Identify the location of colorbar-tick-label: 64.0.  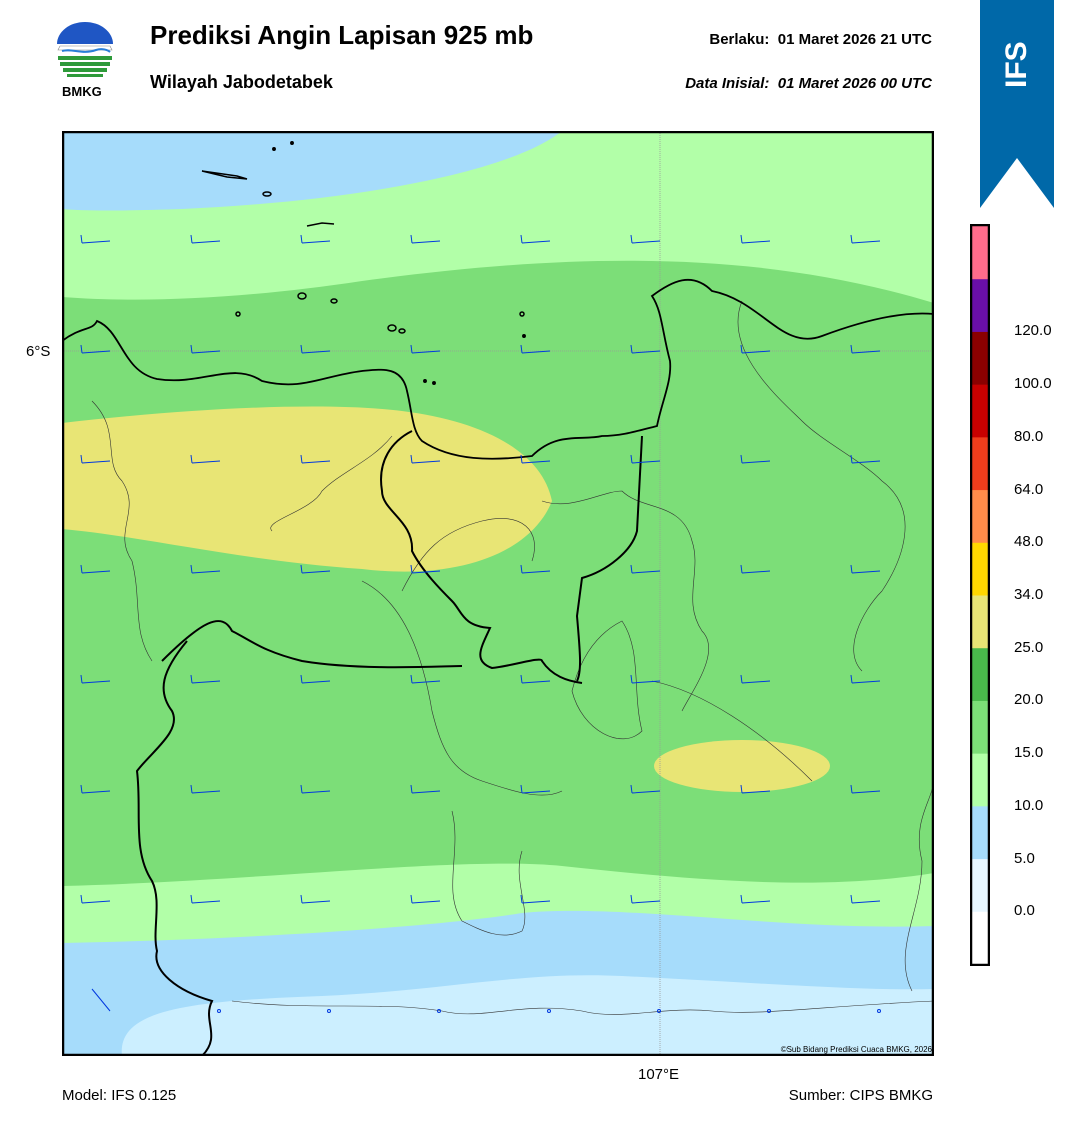
(1029, 489).